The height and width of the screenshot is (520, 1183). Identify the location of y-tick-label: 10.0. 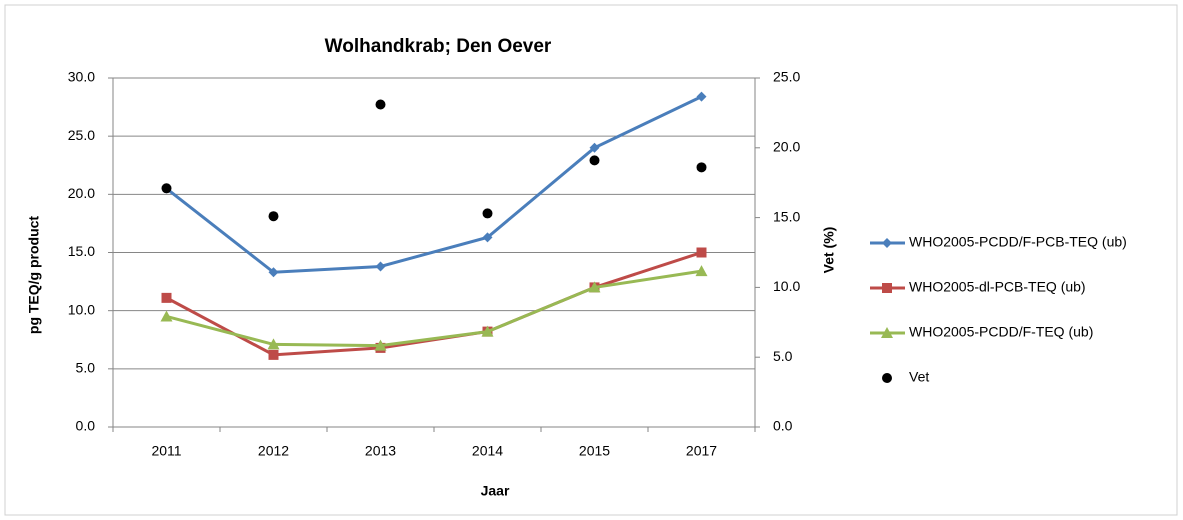
(81, 309).